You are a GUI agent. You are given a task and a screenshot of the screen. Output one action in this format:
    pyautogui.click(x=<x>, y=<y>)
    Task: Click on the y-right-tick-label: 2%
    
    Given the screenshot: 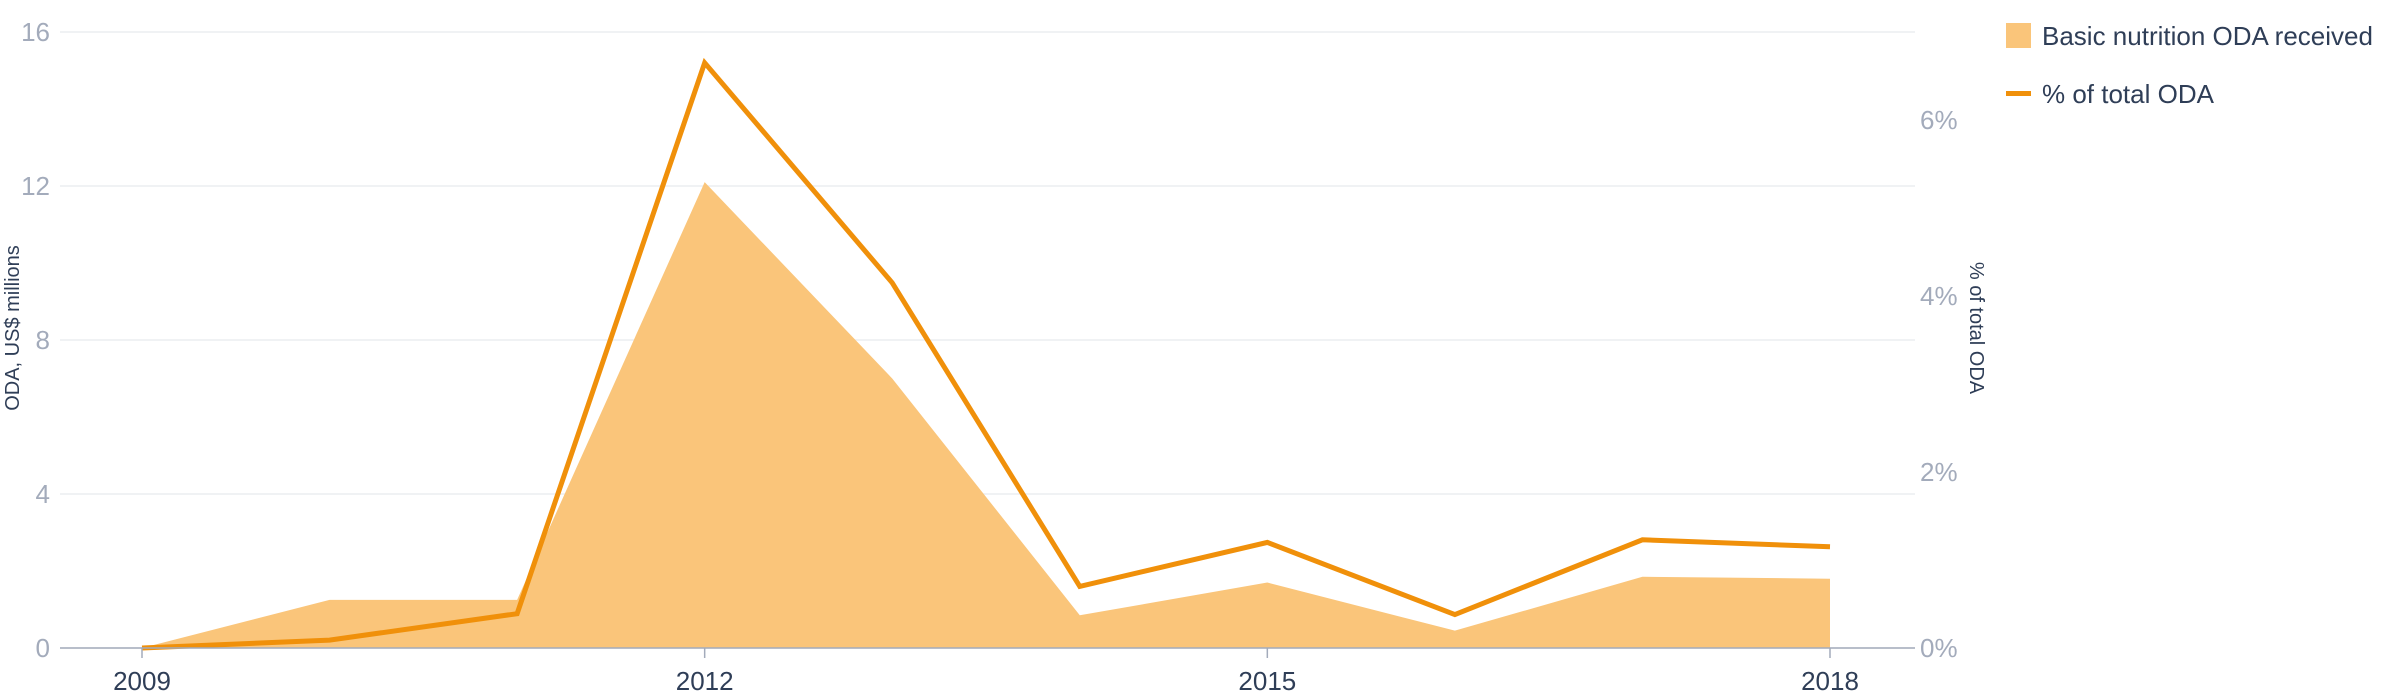 What is the action you would take?
    pyautogui.click(x=1939, y=472)
    